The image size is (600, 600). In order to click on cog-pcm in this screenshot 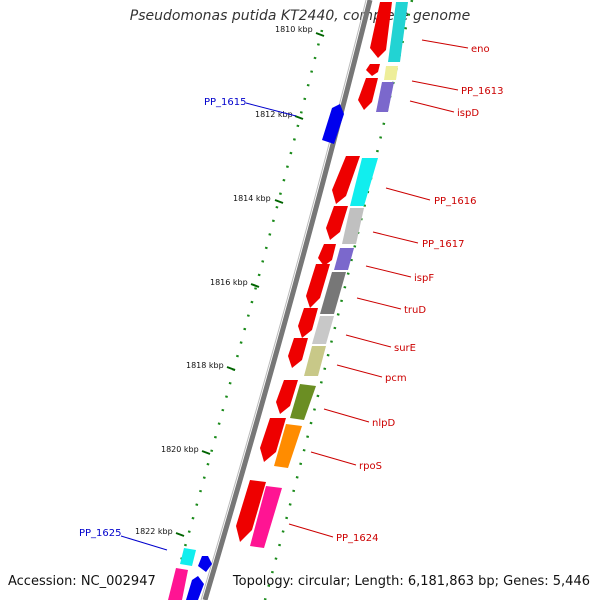, I will do `click(315, 361)`.